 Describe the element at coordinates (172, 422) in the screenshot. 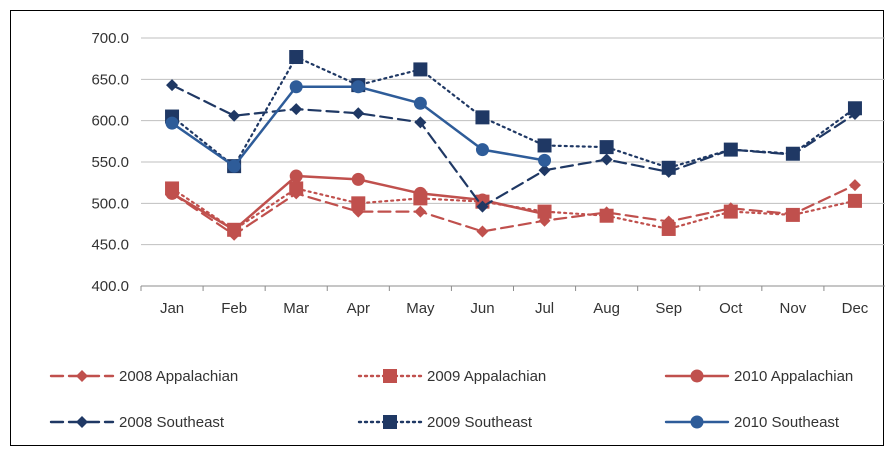

I see `legend-label: 2008 Southeast` at that location.